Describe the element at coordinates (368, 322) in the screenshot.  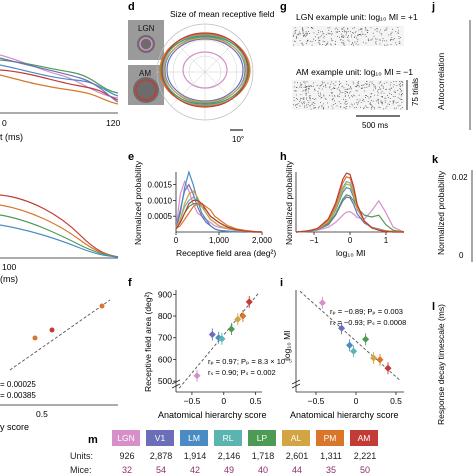
I see `panel-i-stat-2: rₛ = −0.93; Pₛ = 0.0008` at that location.